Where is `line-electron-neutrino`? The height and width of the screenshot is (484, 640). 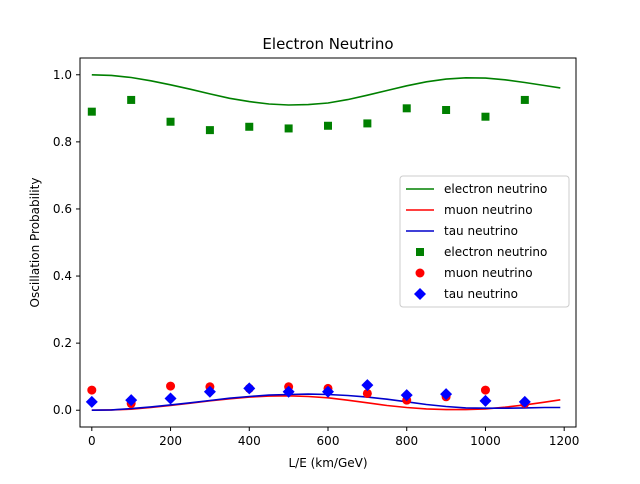 line-electron-neutrino is located at coordinates (326, 90).